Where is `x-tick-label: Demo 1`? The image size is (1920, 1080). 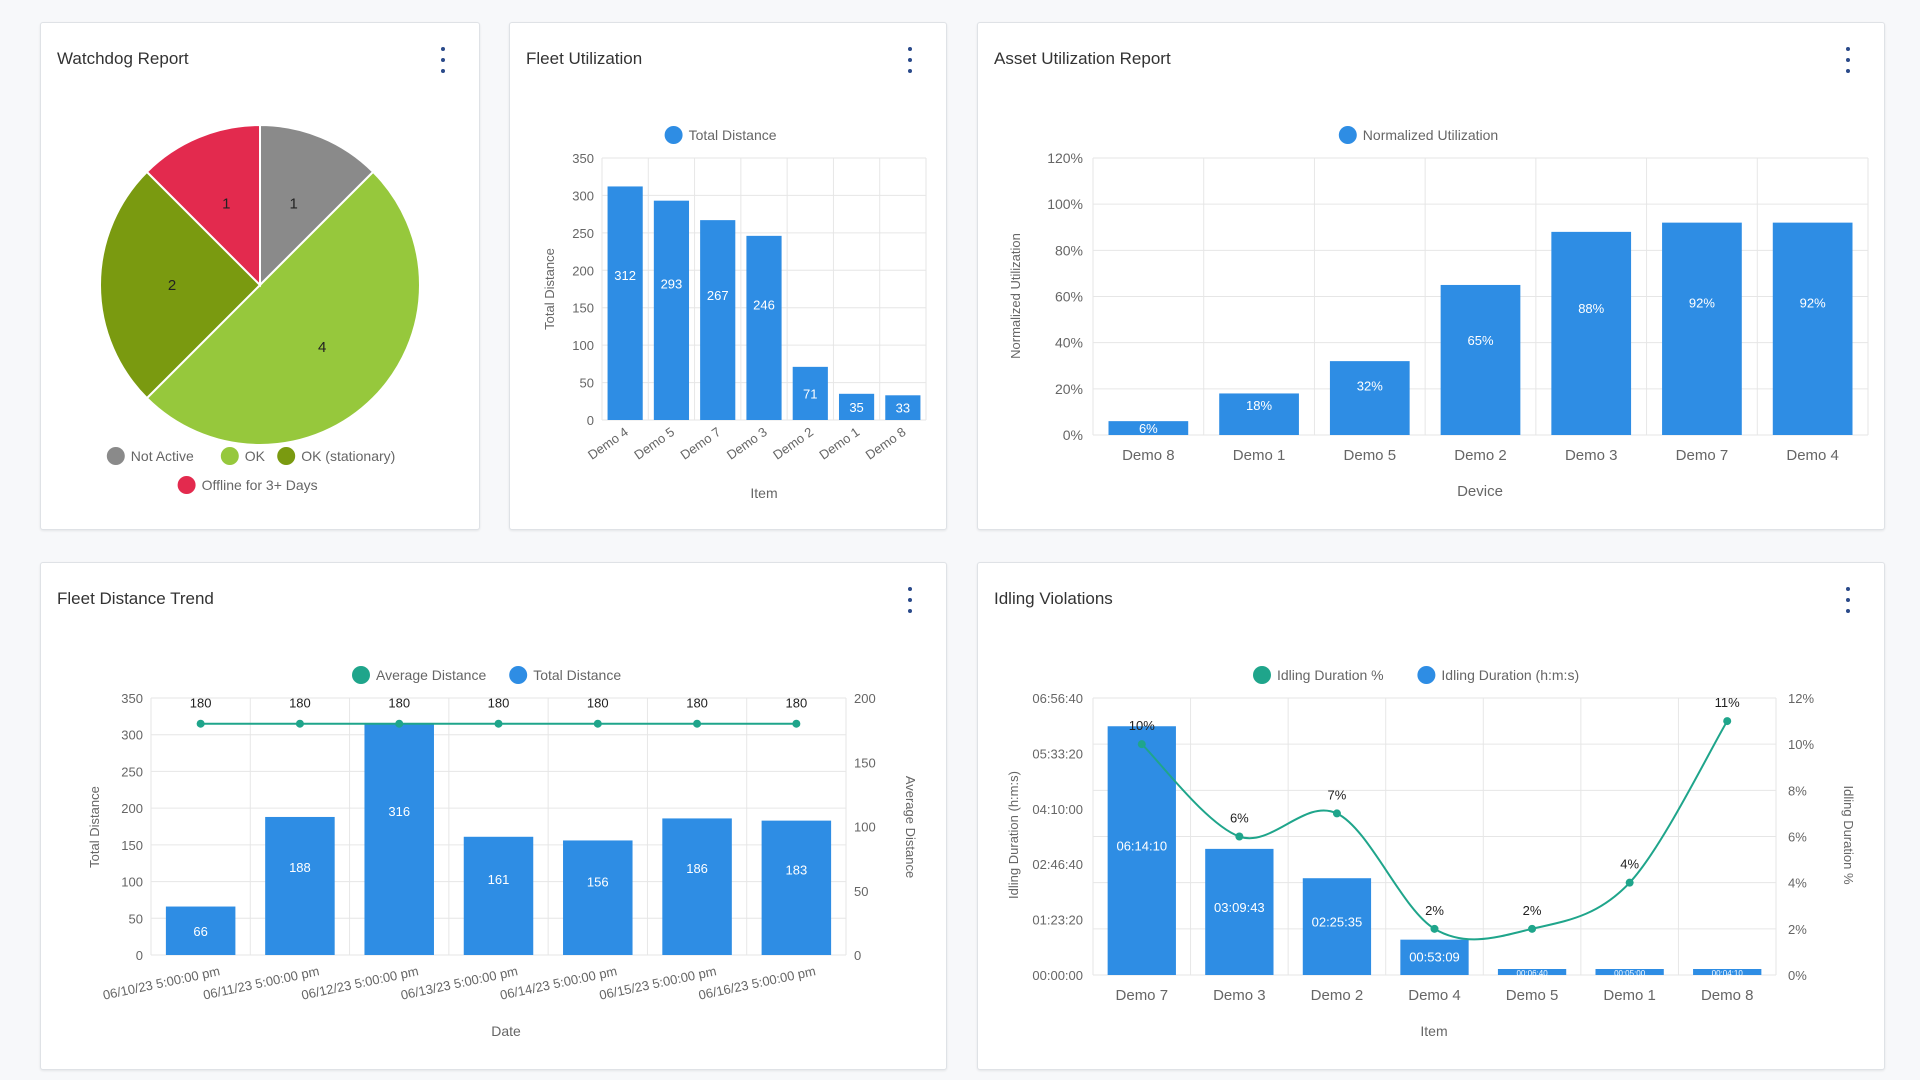 x-tick-label: Demo 1 is located at coordinates (839, 443).